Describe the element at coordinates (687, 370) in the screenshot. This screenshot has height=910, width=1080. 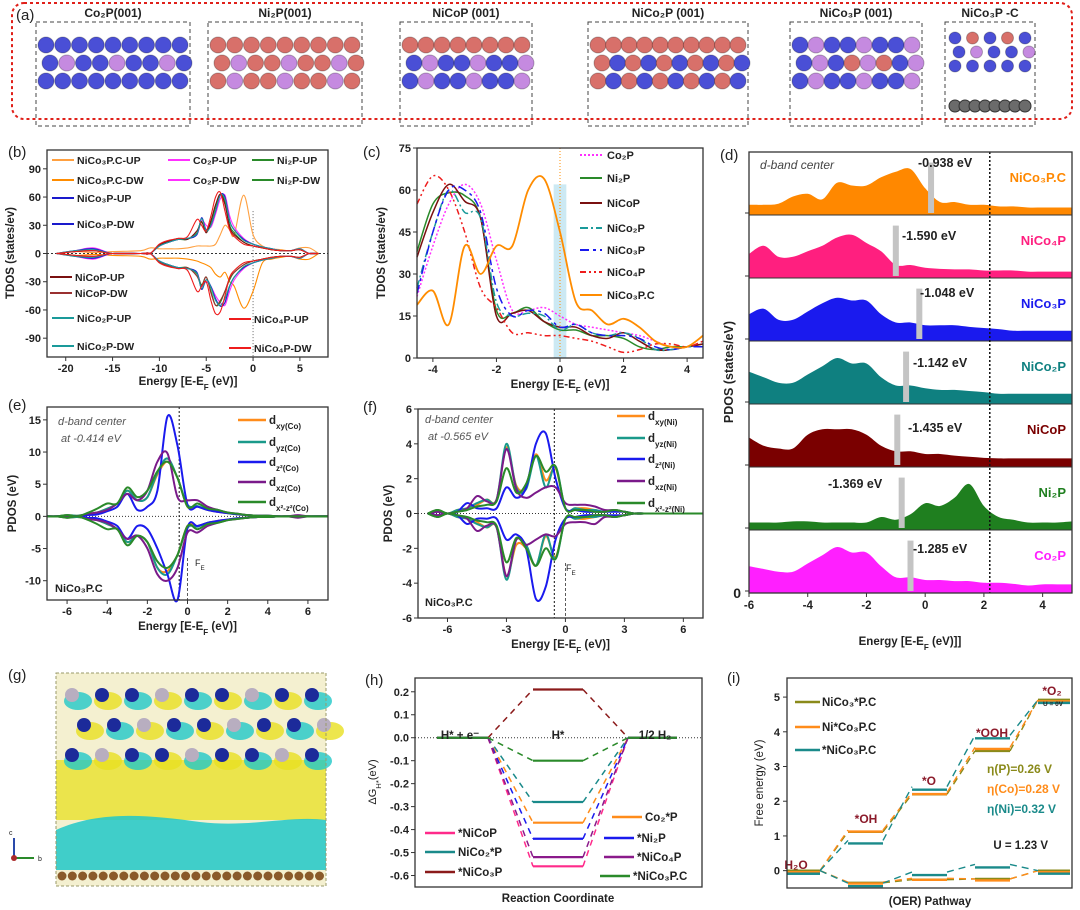
I see `x-tick-label: 4` at that location.